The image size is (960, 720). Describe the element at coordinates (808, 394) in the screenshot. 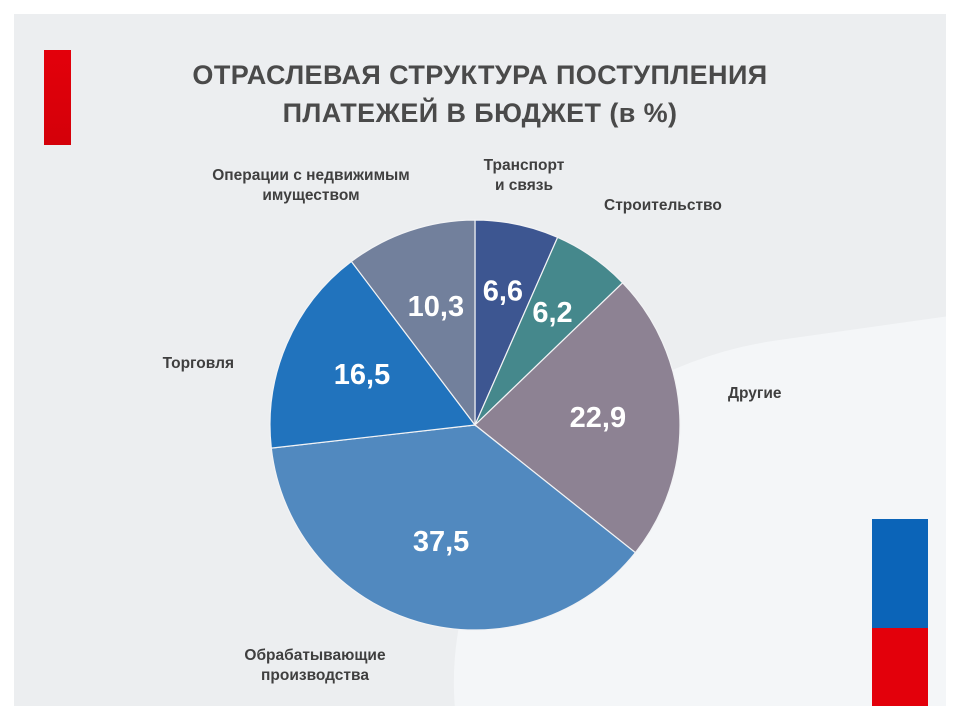

I see `pie-label-drugie: Другие` at that location.